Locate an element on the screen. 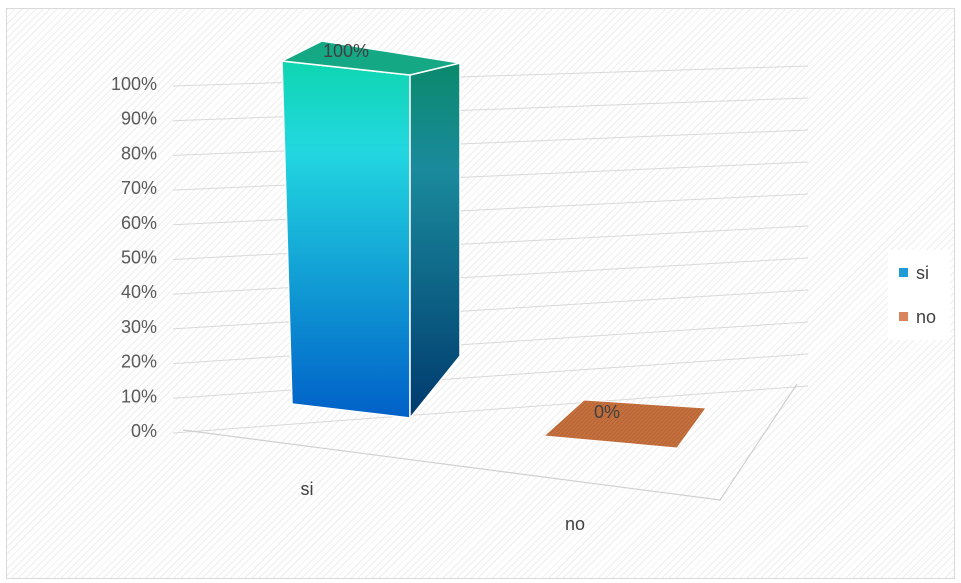 The image size is (961, 583). y-tick-label: 90% is located at coordinates (139, 119).